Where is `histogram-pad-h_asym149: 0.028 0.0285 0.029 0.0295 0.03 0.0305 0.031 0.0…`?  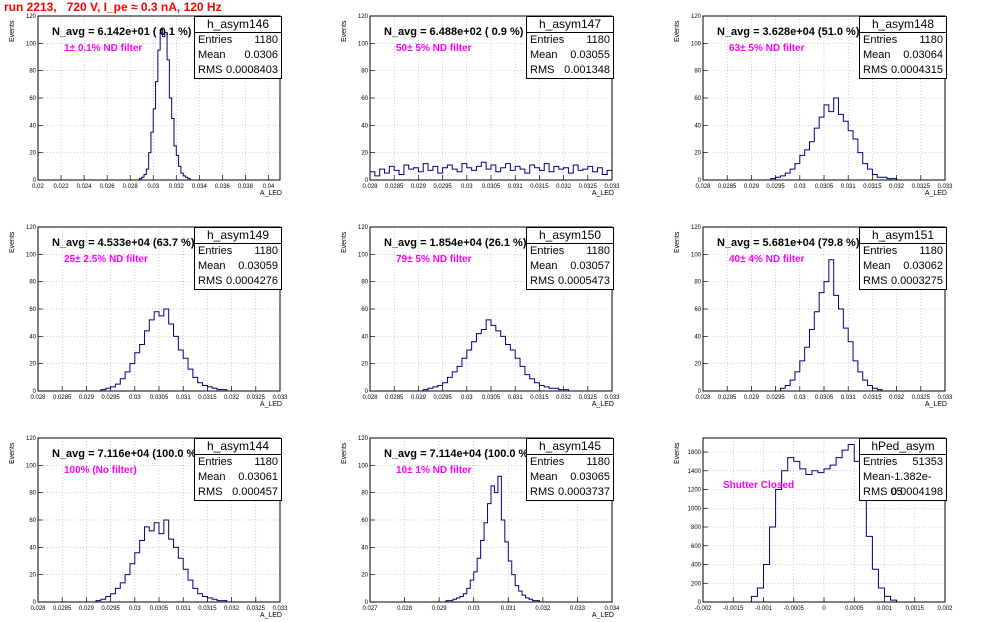
histogram-pad-h_asym149: 0.028 0.0285 0.029 0.0295 0.03 0.0305 0.031 0.0… is located at coordinates (148, 316).